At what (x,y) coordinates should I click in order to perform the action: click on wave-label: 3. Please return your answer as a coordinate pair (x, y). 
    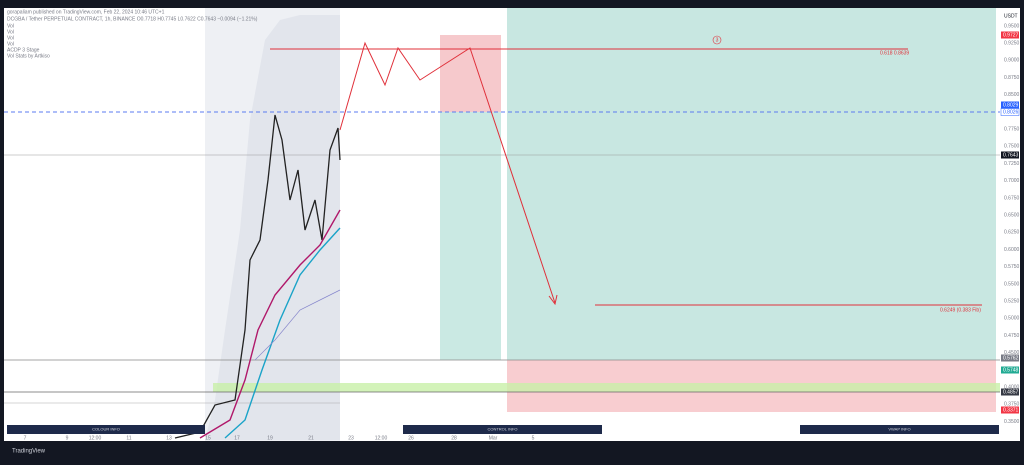
    Looking at the image, I should click on (717, 40).